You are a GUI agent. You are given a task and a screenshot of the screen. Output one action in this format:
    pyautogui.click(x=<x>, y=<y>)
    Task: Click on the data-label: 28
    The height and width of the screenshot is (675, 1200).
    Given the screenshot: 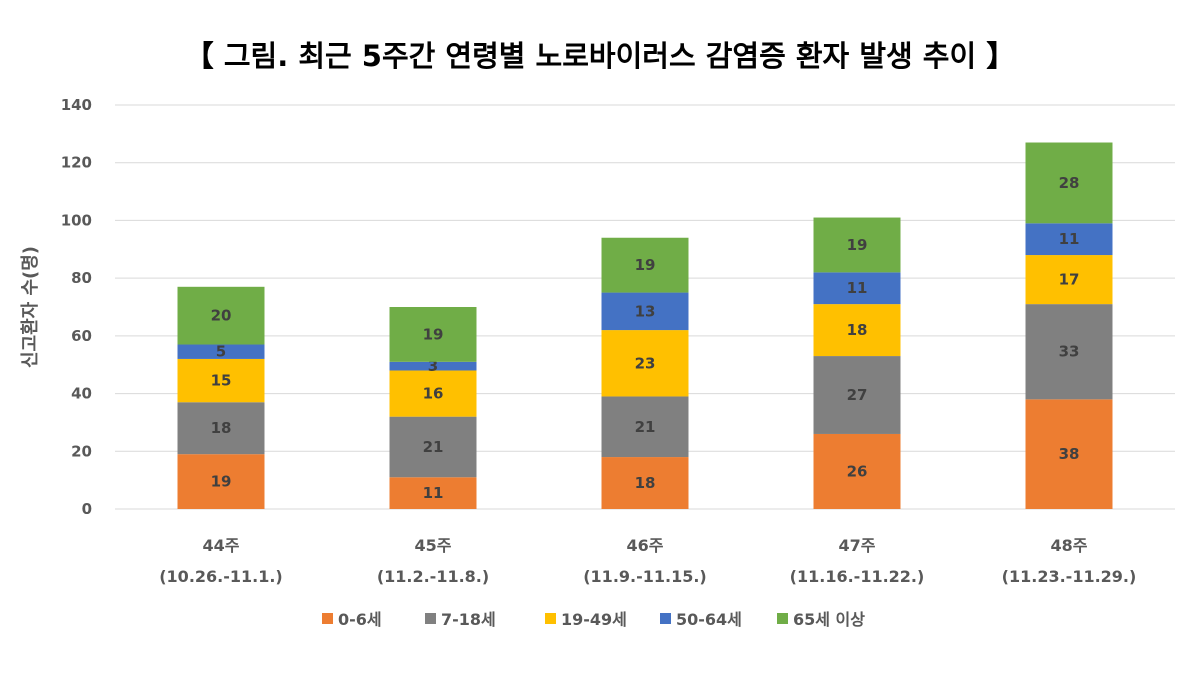 What is the action you would take?
    pyautogui.click(x=1069, y=183)
    